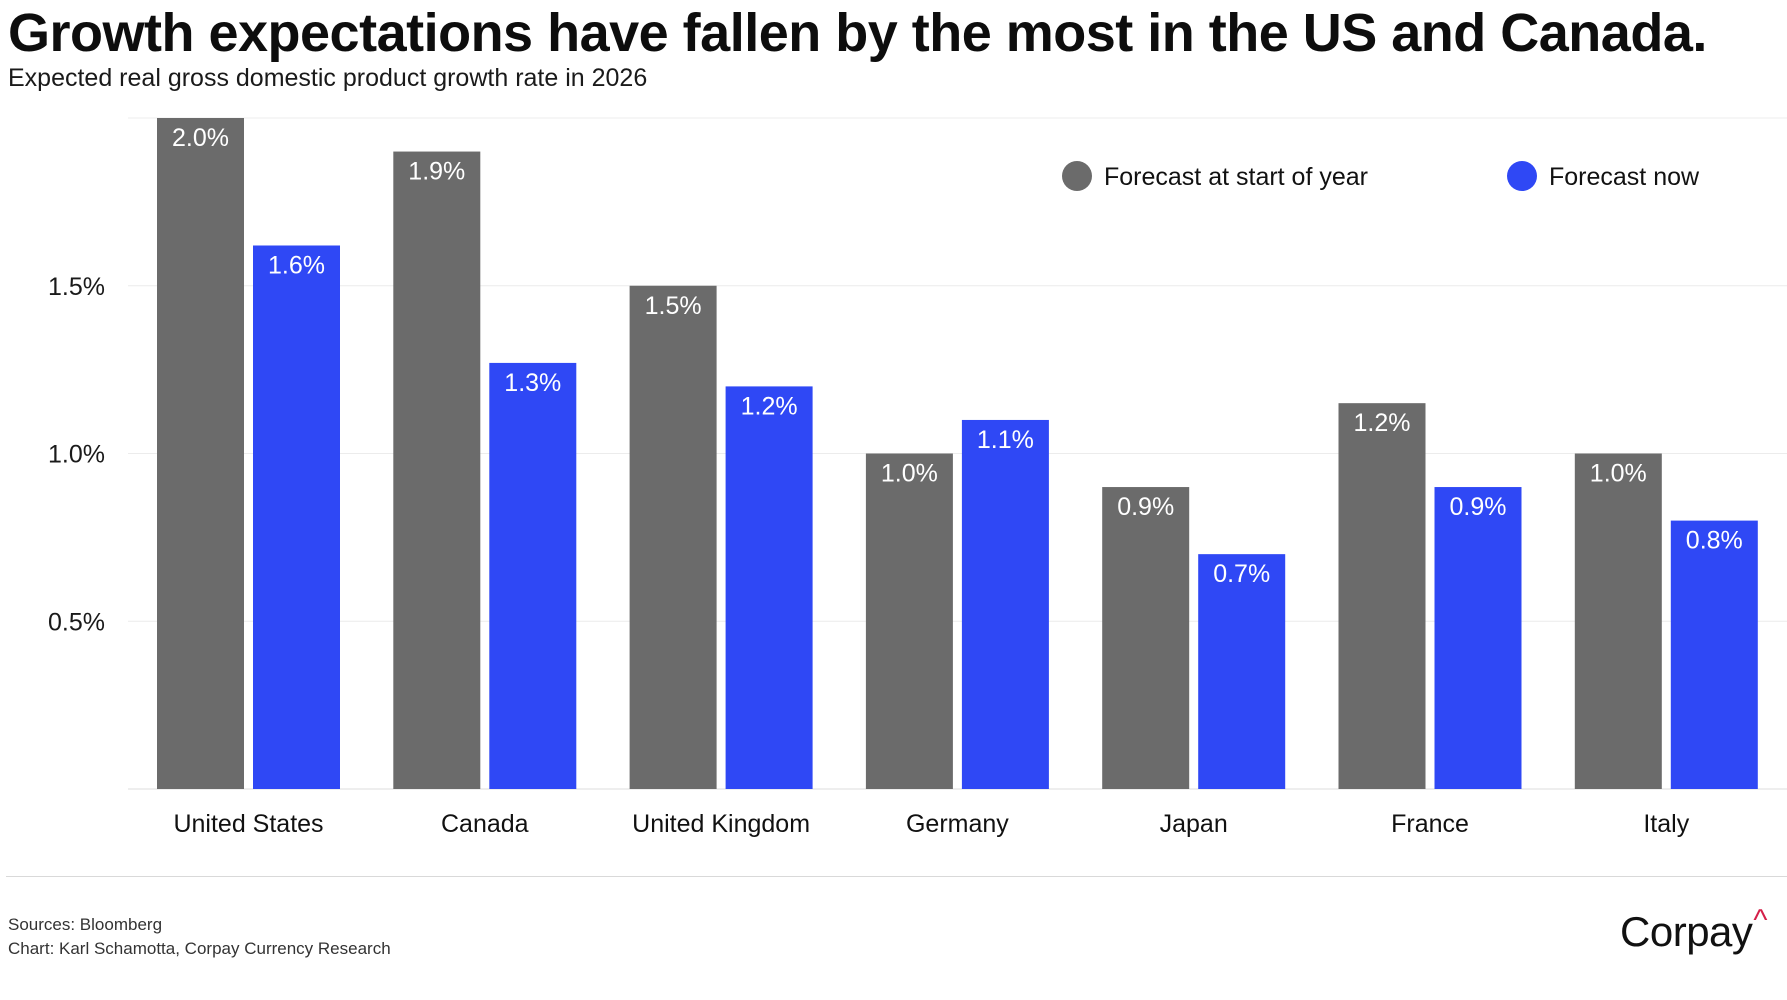 Image resolution: width=1787 pixels, height=1000 pixels. What do you see at coordinates (1241, 574) in the screenshot?
I see `bar-value-label: 0.7%` at bounding box center [1241, 574].